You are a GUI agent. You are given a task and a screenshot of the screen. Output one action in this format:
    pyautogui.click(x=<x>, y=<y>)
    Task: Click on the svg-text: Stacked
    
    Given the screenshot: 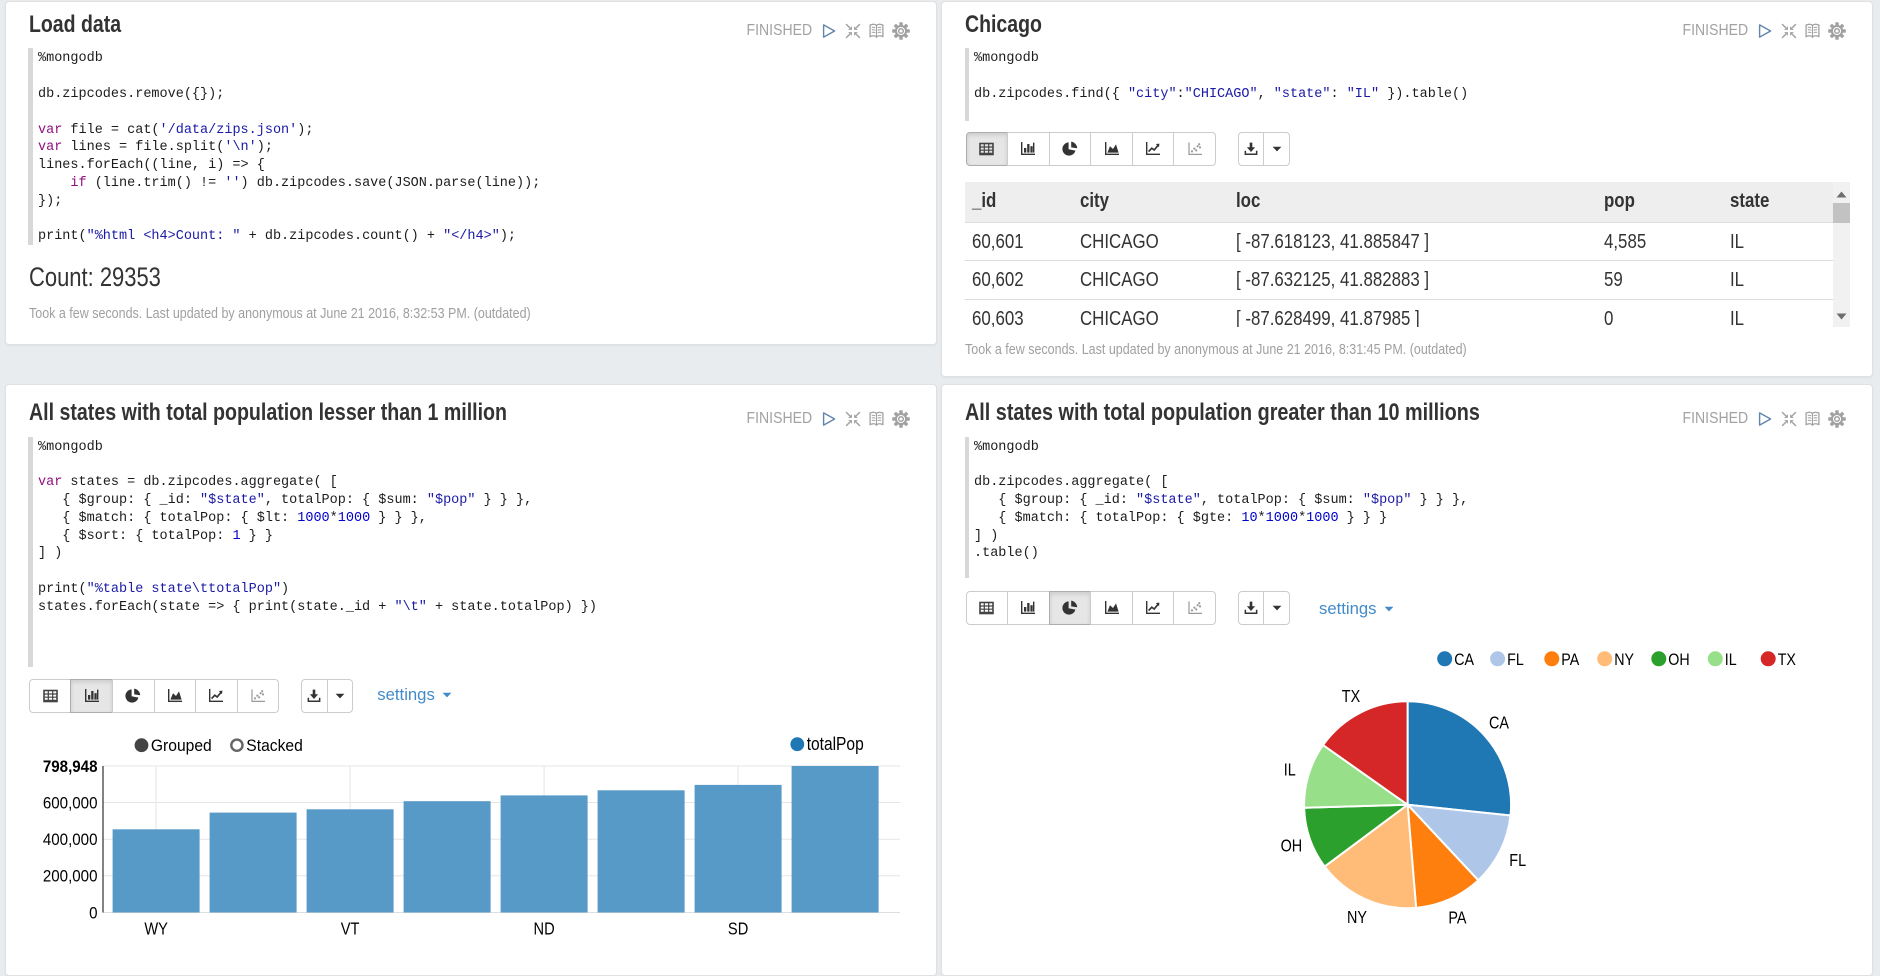 What is the action you would take?
    pyautogui.click(x=274, y=745)
    